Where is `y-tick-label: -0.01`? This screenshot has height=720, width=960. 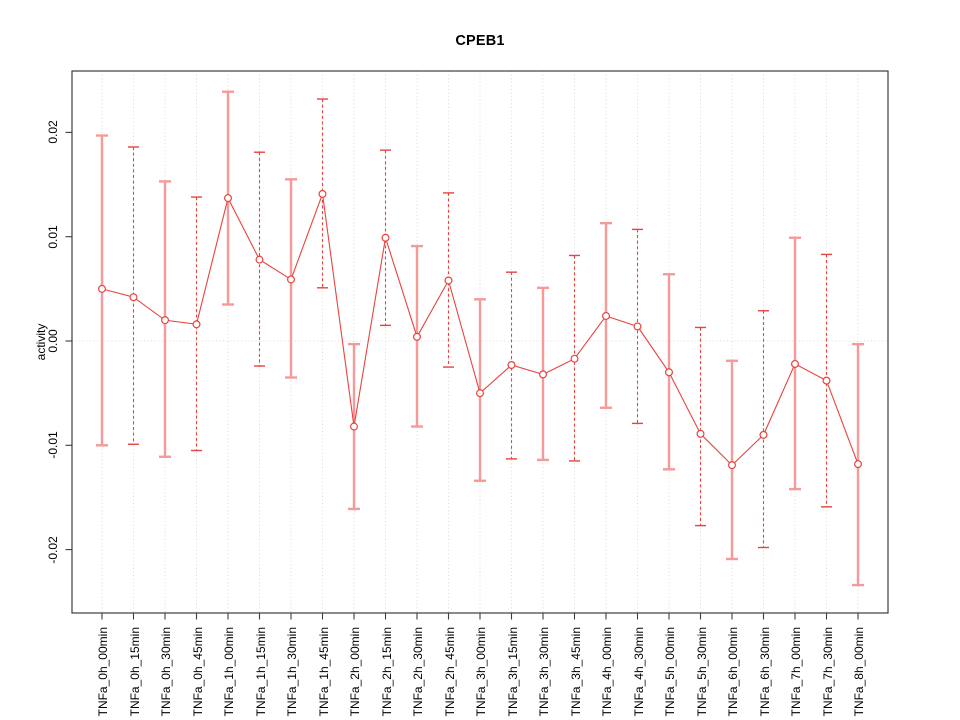 y-tick-label: -0.01 is located at coordinates (53, 445).